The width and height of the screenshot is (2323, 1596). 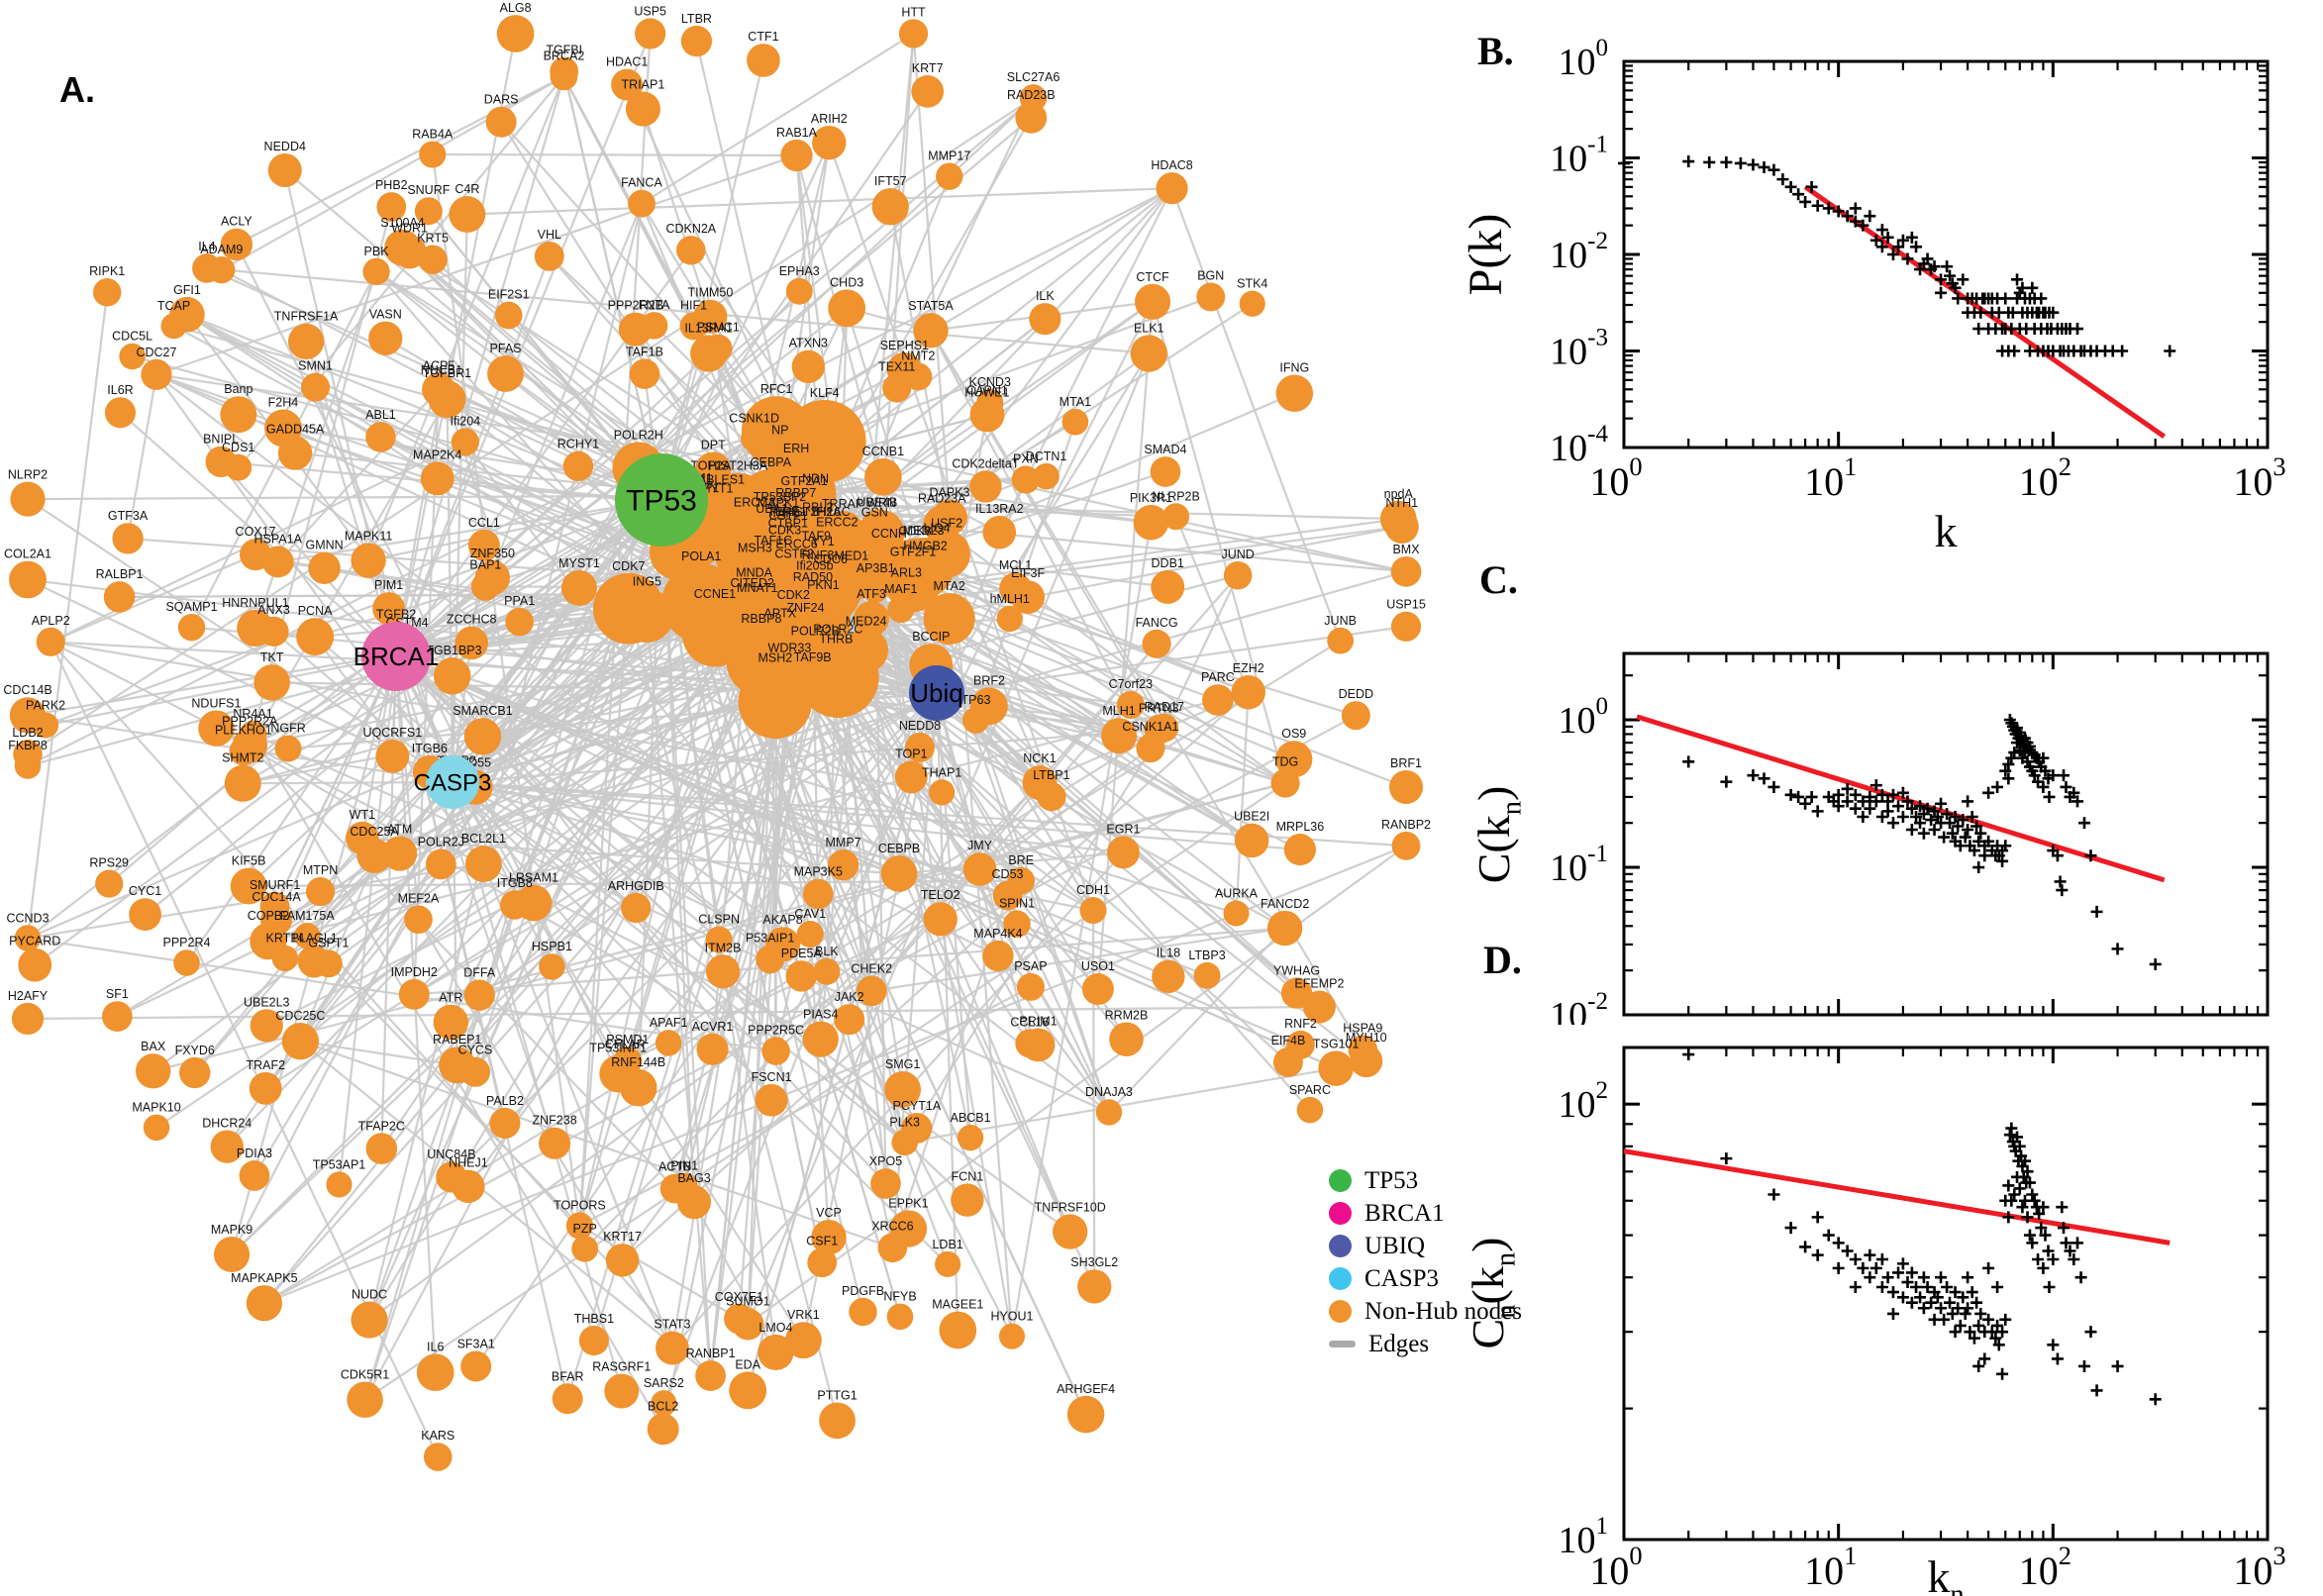 What do you see at coordinates (216, 703) in the screenshot?
I see `network-node-label: NDUFS1` at bounding box center [216, 703].